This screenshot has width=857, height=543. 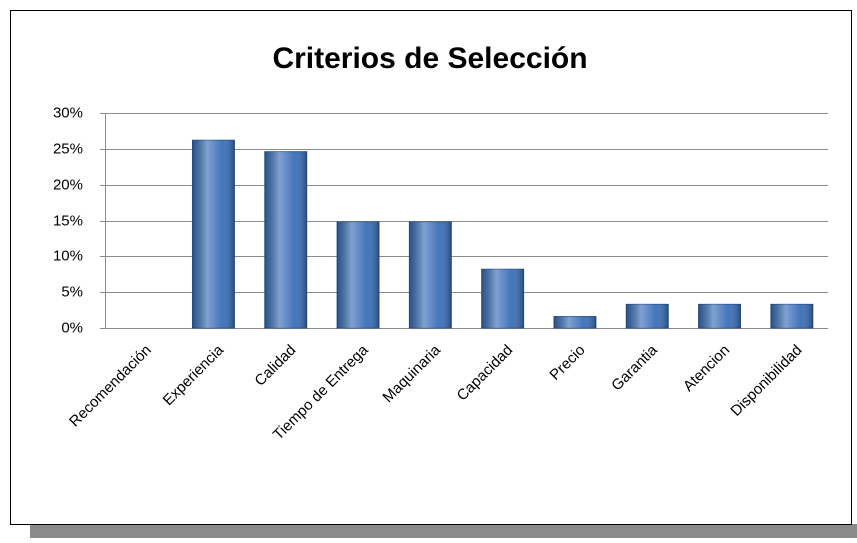 I want to click on y-tick-label: 10%, so click(x=68, y=255).